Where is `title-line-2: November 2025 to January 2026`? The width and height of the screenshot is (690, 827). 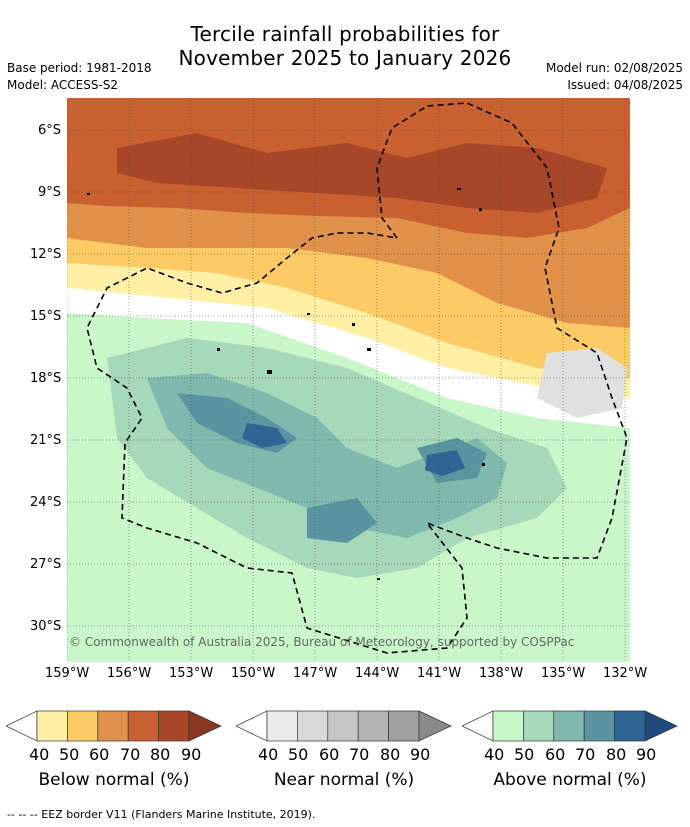
title-line-2: November 2025 to January 2026 is located at coordinates (345, 58).